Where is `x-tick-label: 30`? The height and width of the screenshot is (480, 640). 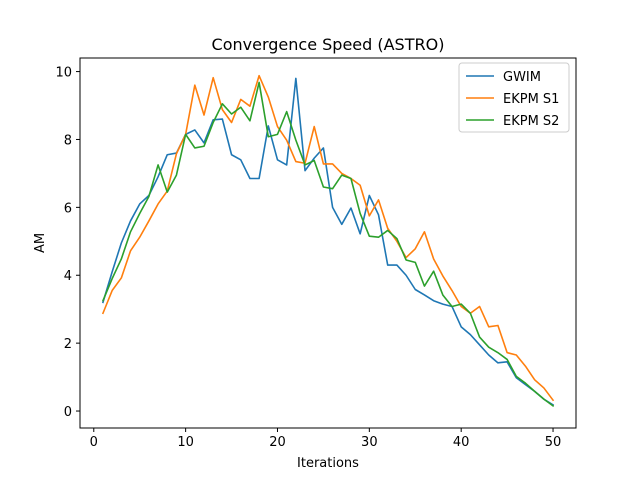
x-tick-label: 30 is located at coordinates (369, 442).